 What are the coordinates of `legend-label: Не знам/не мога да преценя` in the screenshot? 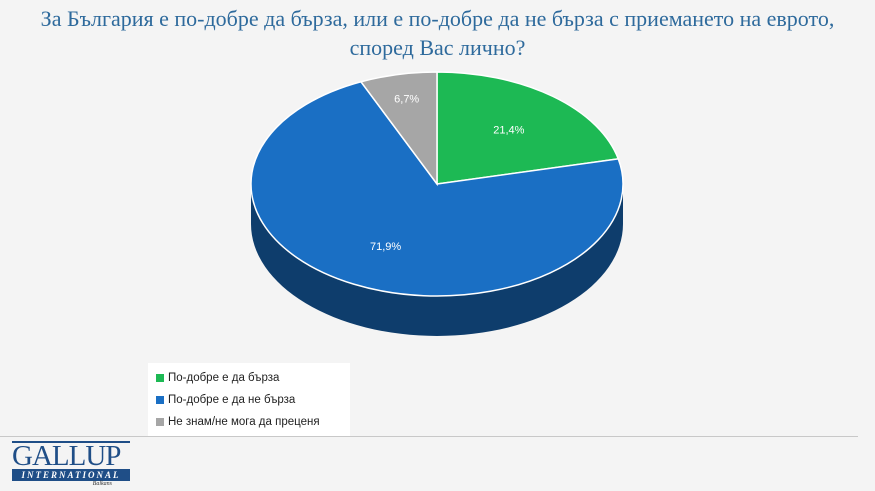 It's located at (244, 422).